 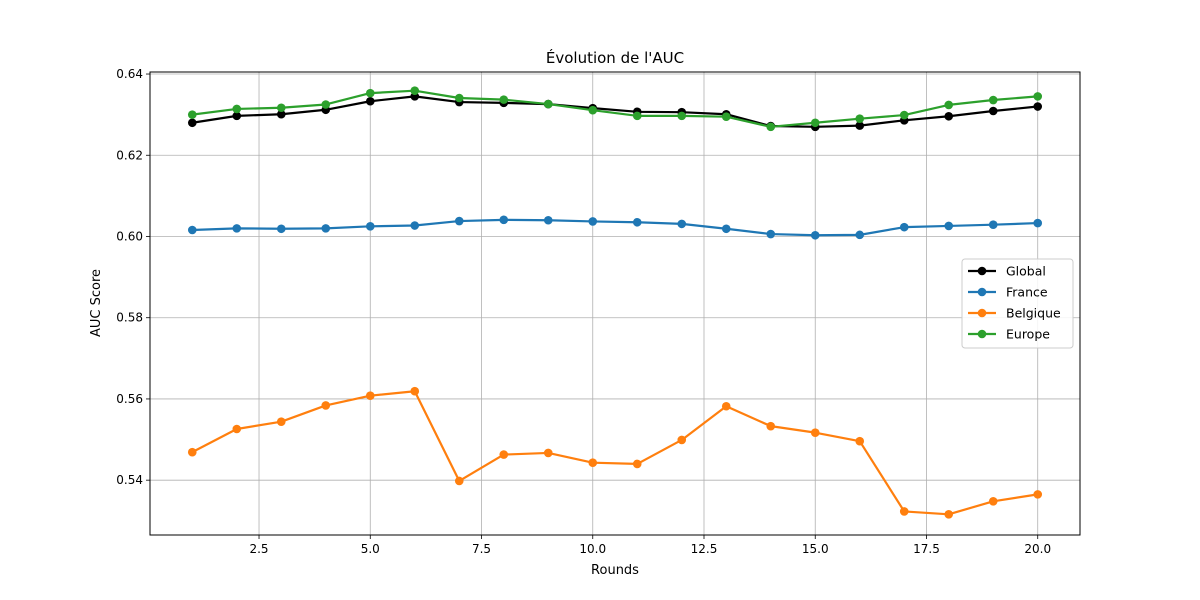 What do you see at coordinates (129, 236) in the screenshot?
I see `y-tick-label: 0.60` at bounding box center [129, 236].